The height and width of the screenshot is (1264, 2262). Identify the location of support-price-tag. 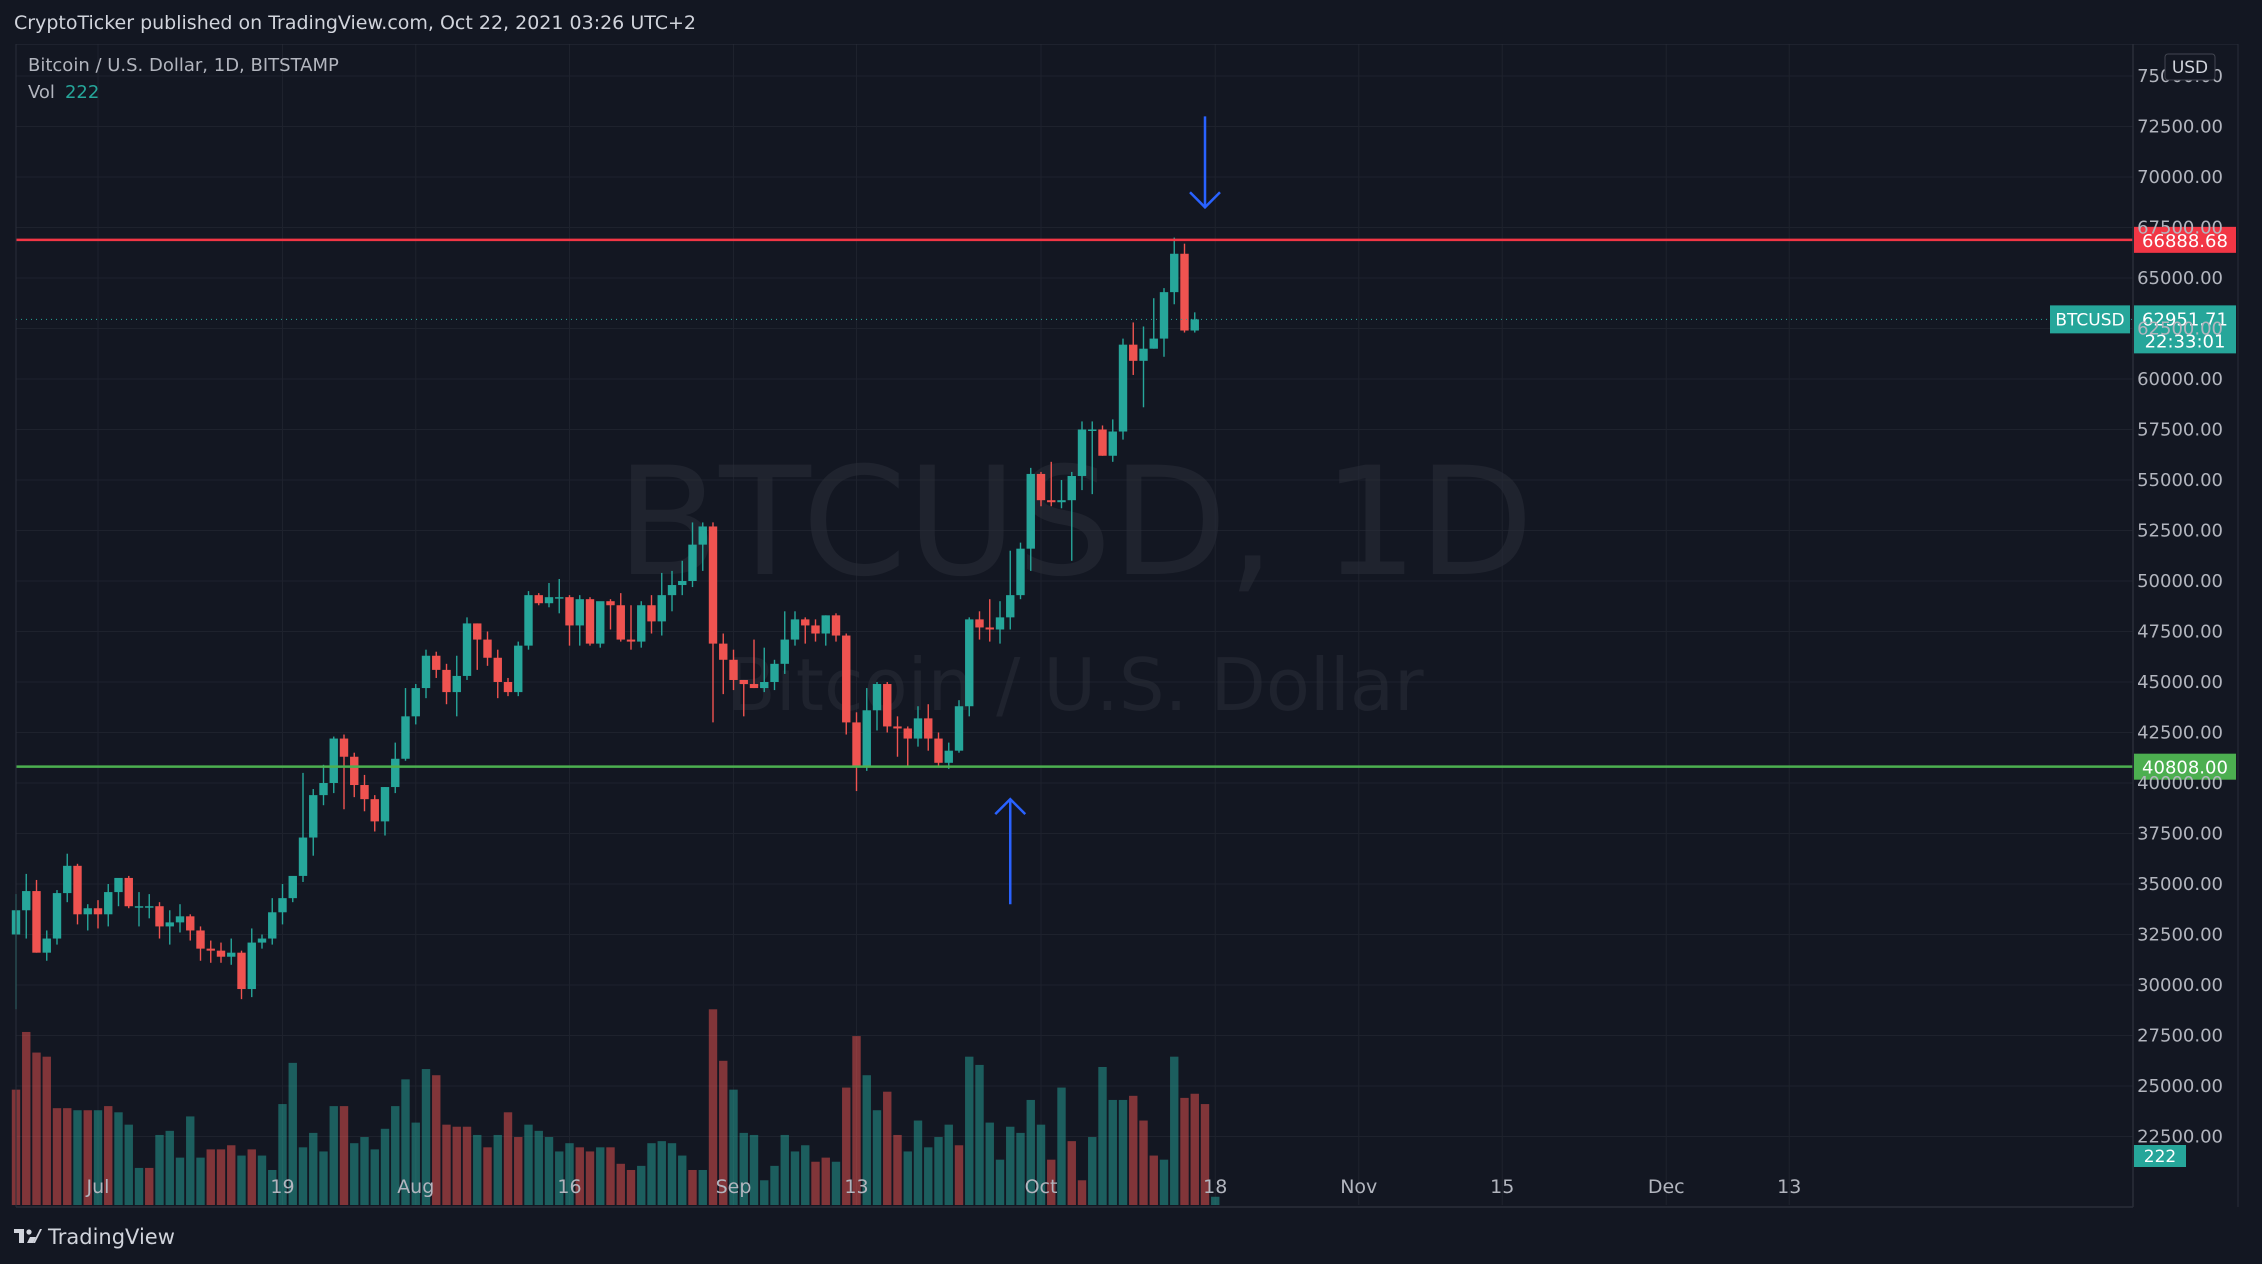
(2185, 766).